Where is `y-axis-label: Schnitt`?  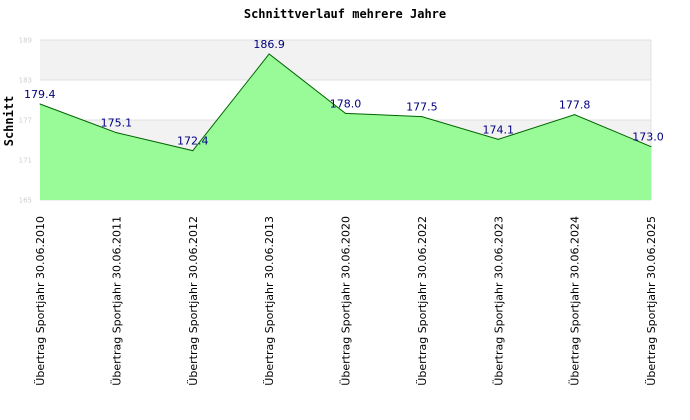 y-axis-label: Schnitt is located at coordinates (9, 121).